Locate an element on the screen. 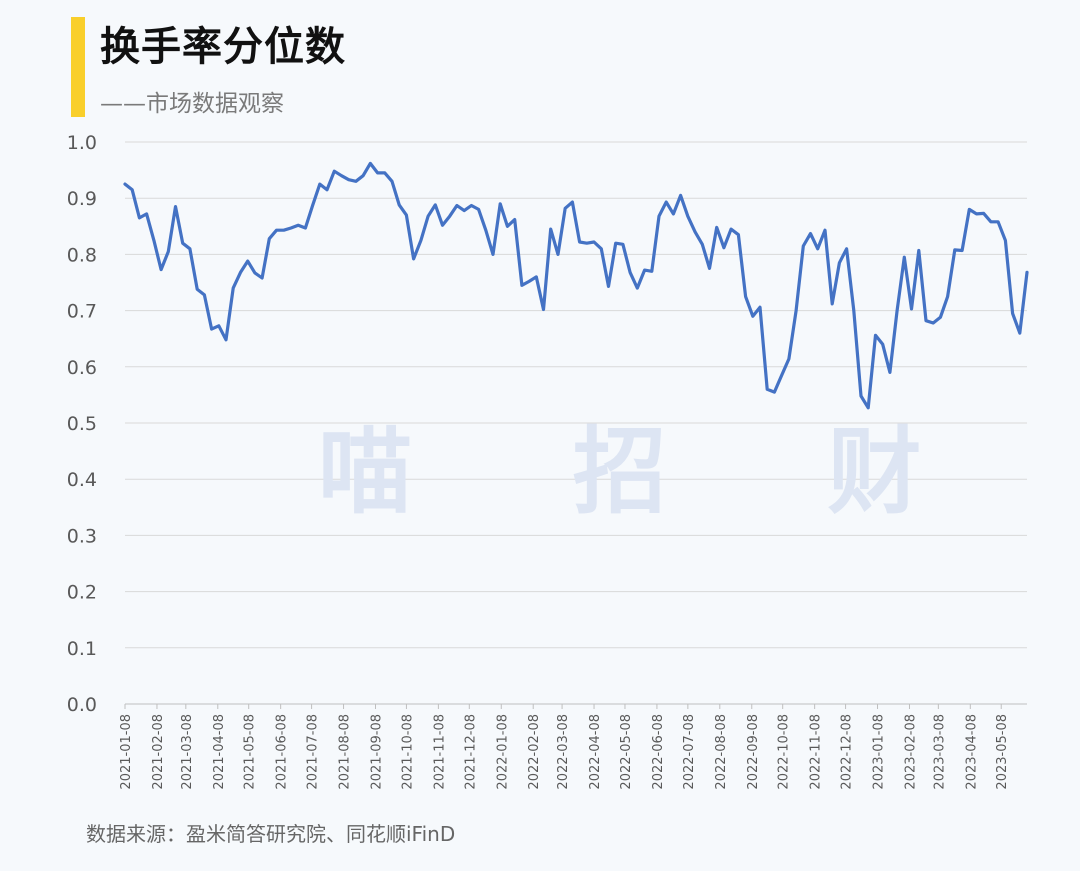 The height and width of the screenshot is (871, 1080). x-tick-label: 2022-12-08 is located at coordinates (847, 752).